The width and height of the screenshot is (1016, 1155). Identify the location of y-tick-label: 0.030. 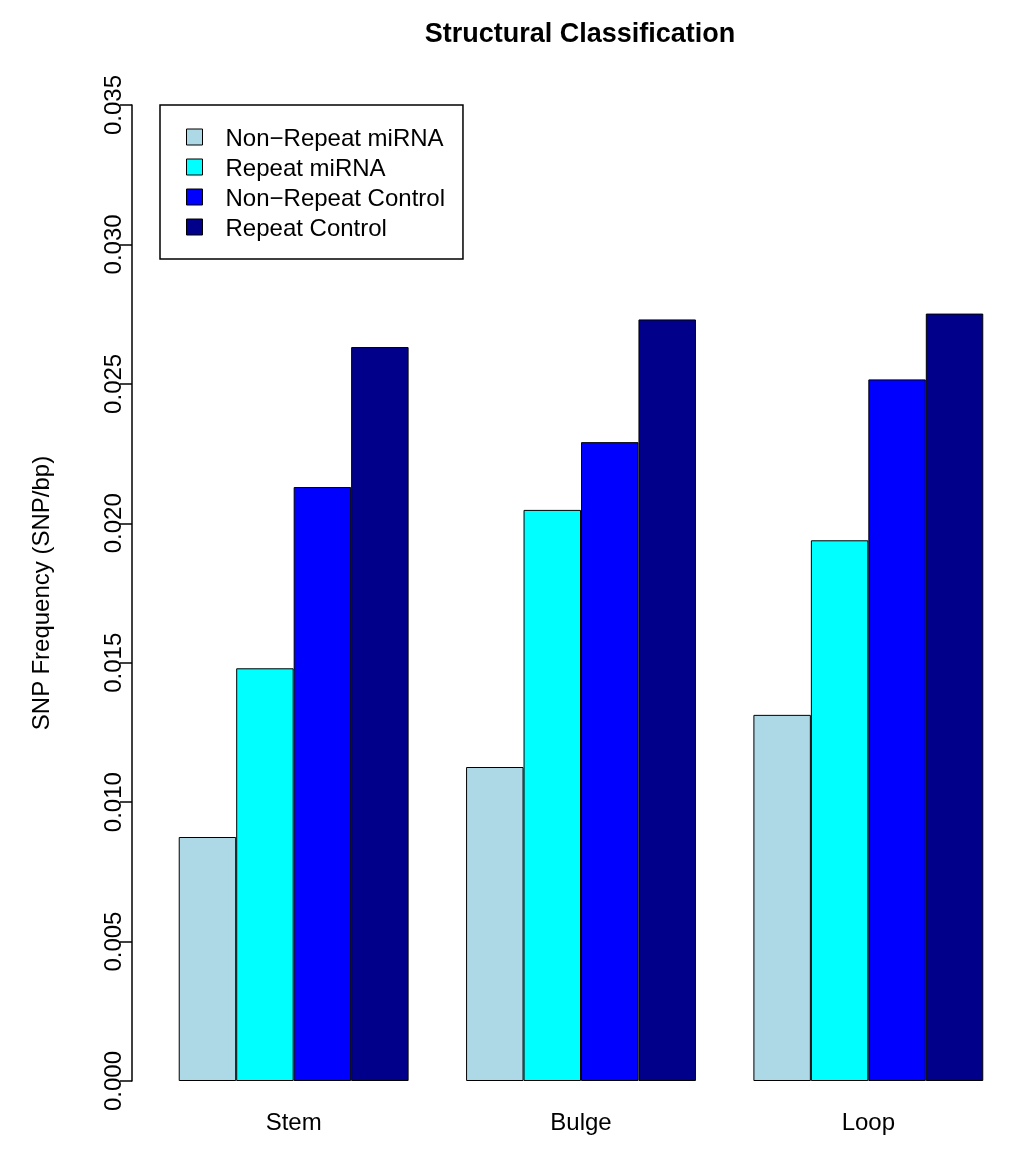
(112, 244).